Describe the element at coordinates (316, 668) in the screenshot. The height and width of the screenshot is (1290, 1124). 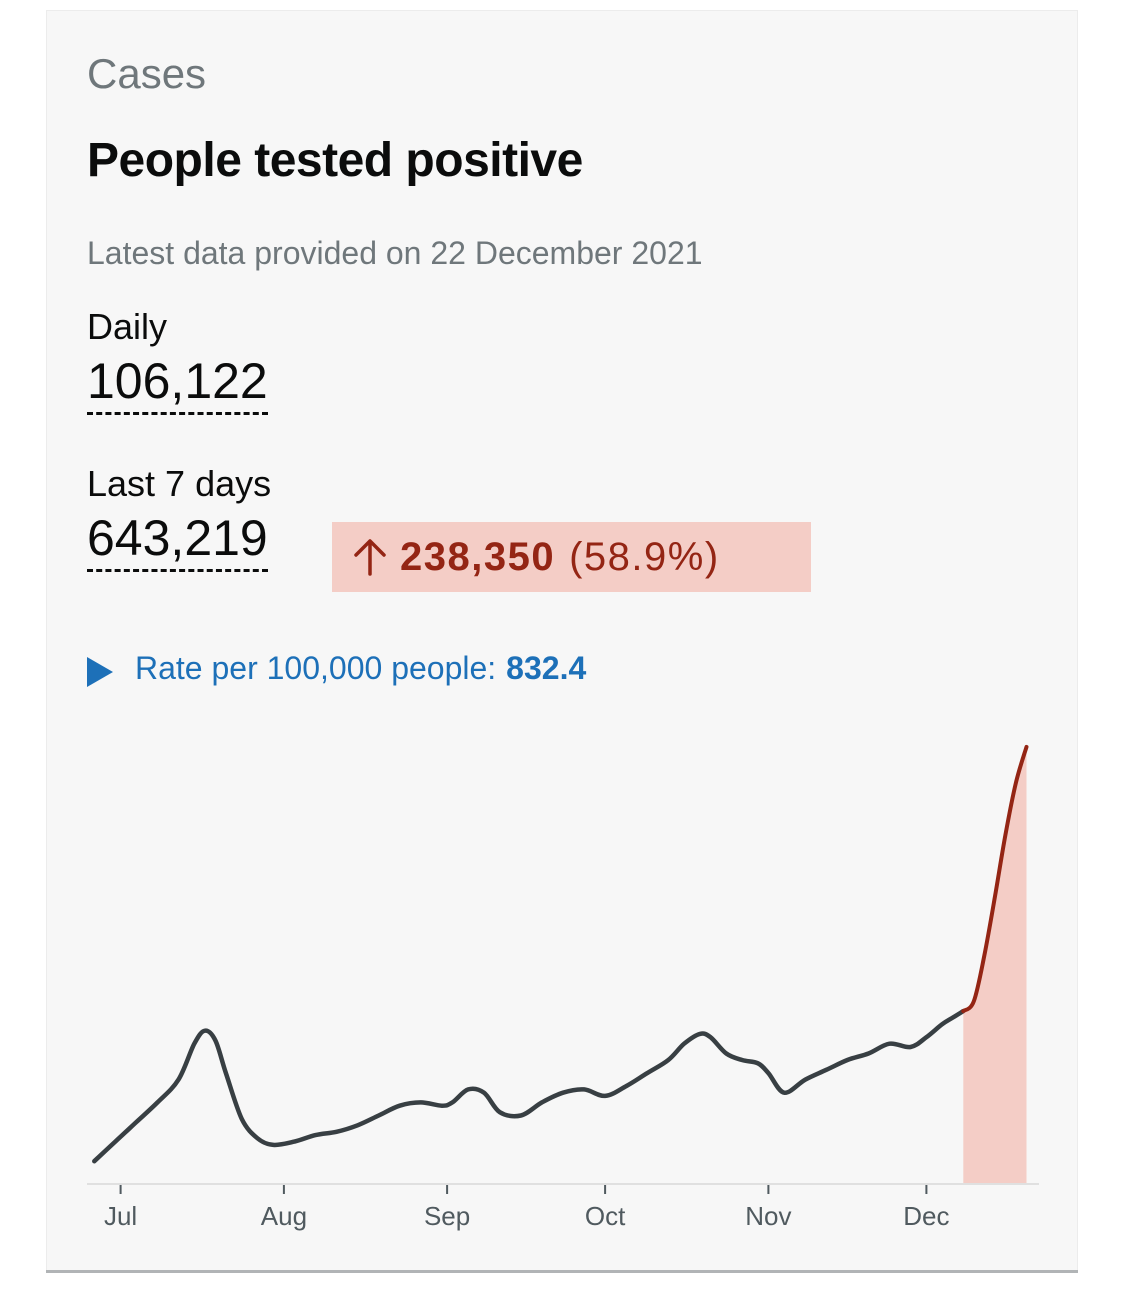
I see `rate-label: Rate per 100,000 people:` at that location.